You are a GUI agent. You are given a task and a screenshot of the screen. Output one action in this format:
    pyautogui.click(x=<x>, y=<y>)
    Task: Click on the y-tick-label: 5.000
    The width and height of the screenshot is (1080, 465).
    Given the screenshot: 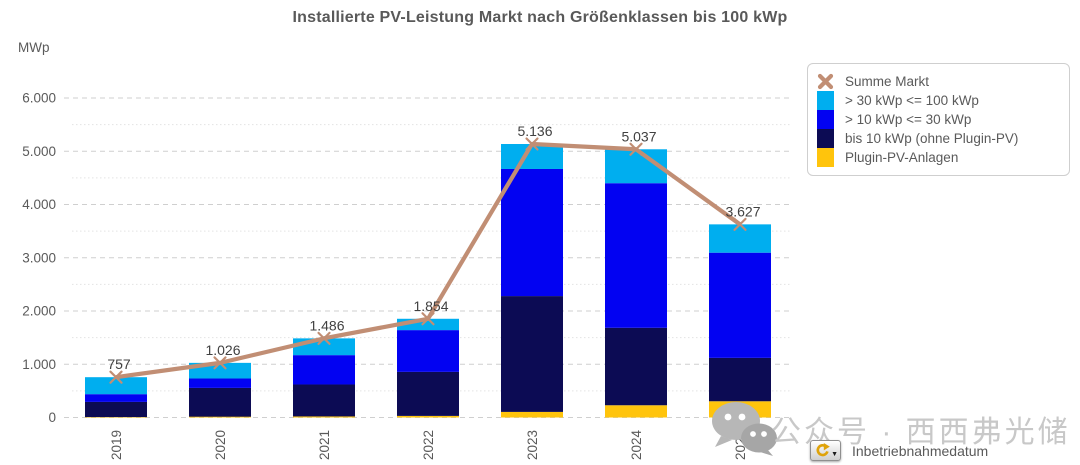 What is the action you would take?
    pyautogui.click(x=39, y=151)
    